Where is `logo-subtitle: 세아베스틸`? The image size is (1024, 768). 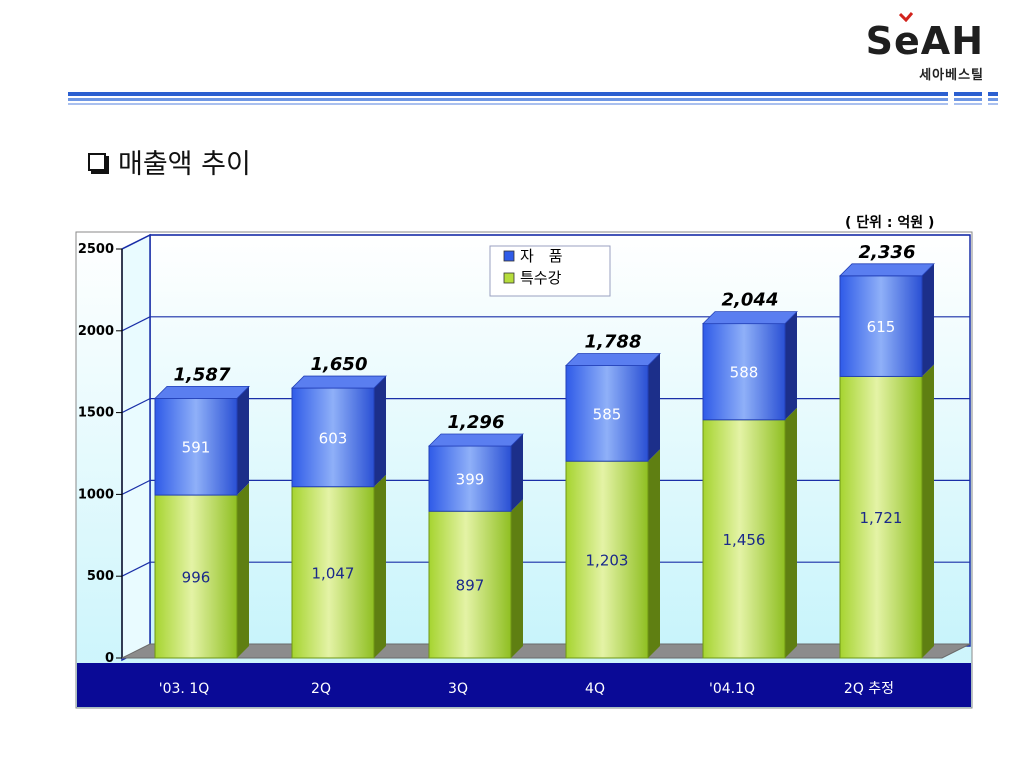
logo-subtitle: 세아베스틸 is located at coordinates (951, 75).